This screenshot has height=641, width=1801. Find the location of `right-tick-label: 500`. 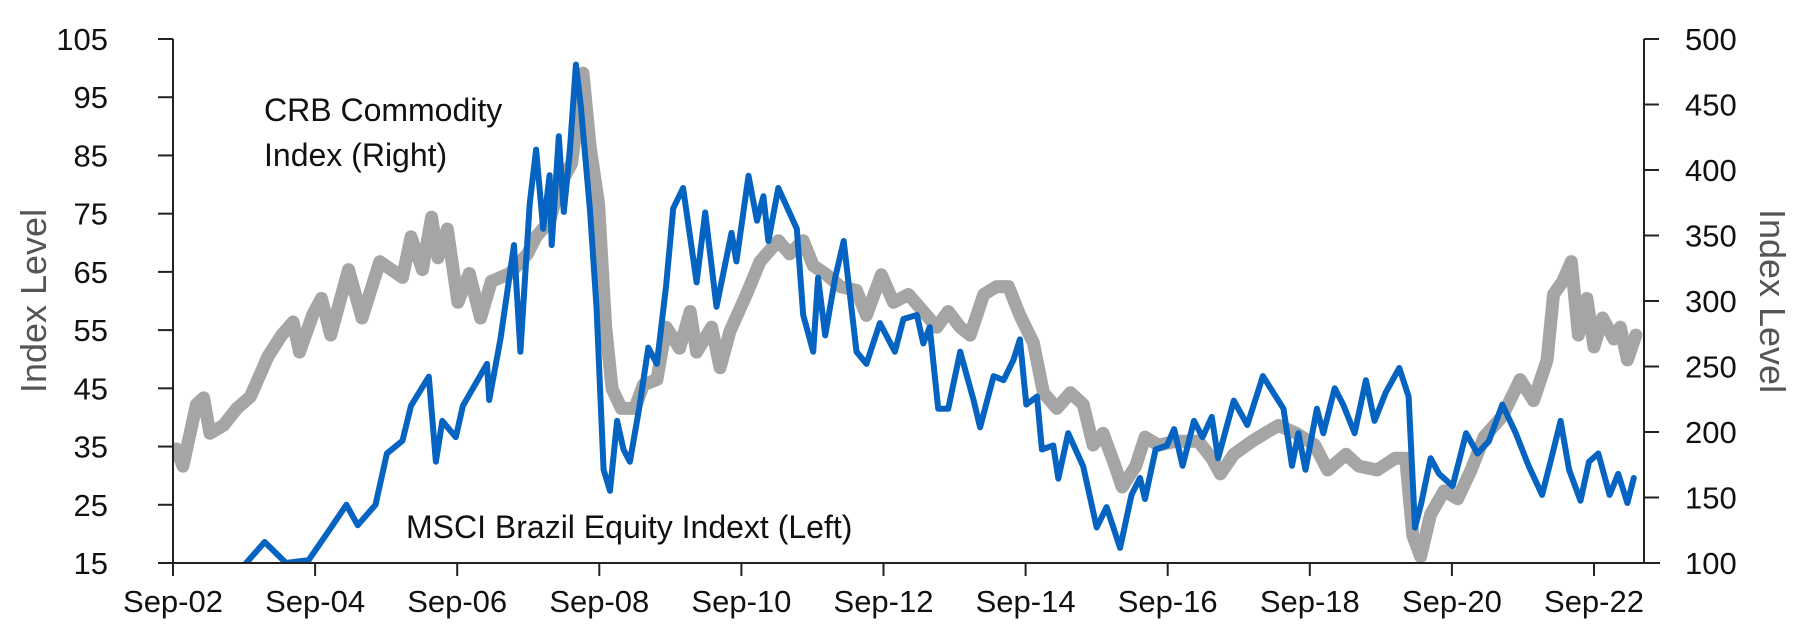

right-tick-label: 500 is located at coordinates (1711, 39).